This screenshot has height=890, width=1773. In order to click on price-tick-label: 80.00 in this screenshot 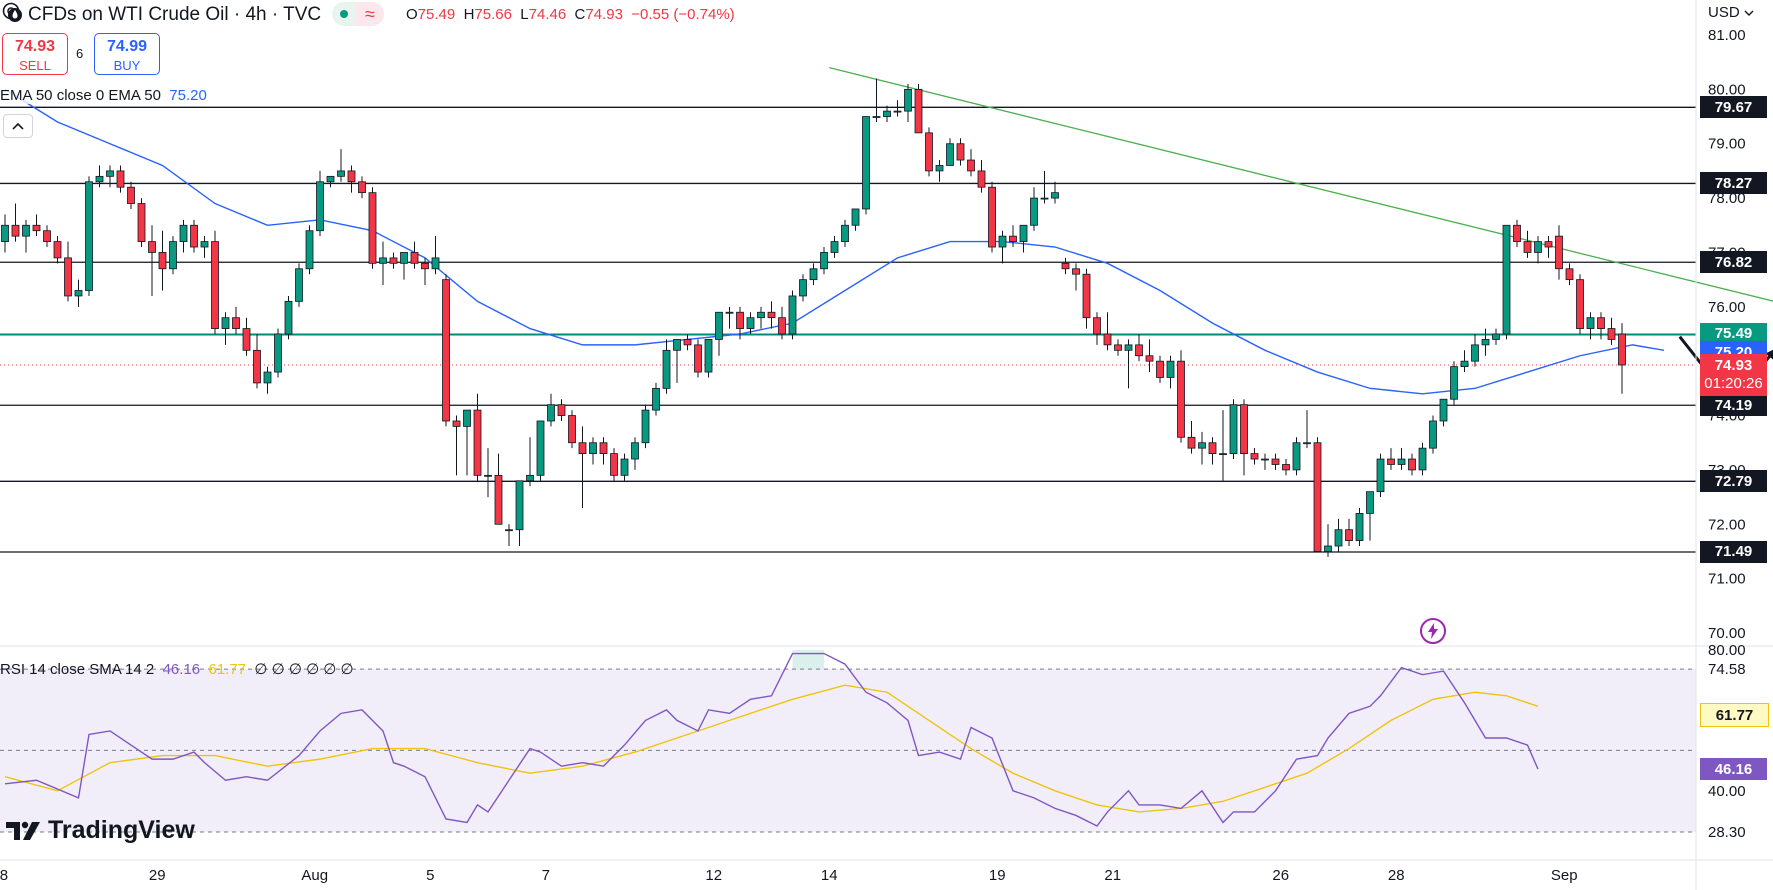, I will do `click(1727, 89)`.